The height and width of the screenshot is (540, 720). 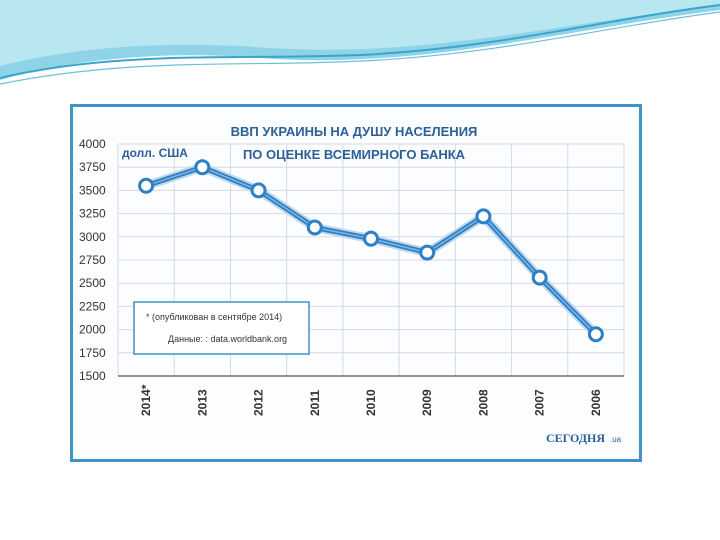 I want to click on y-tick-label: 1750, so click(x=92, y=353).